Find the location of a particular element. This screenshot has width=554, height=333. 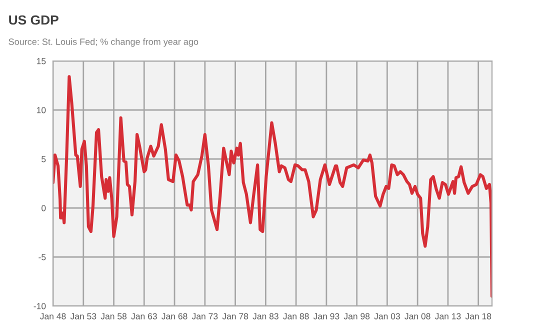

x-tick-label: Jan 88 is located at coordinates (296, 316).